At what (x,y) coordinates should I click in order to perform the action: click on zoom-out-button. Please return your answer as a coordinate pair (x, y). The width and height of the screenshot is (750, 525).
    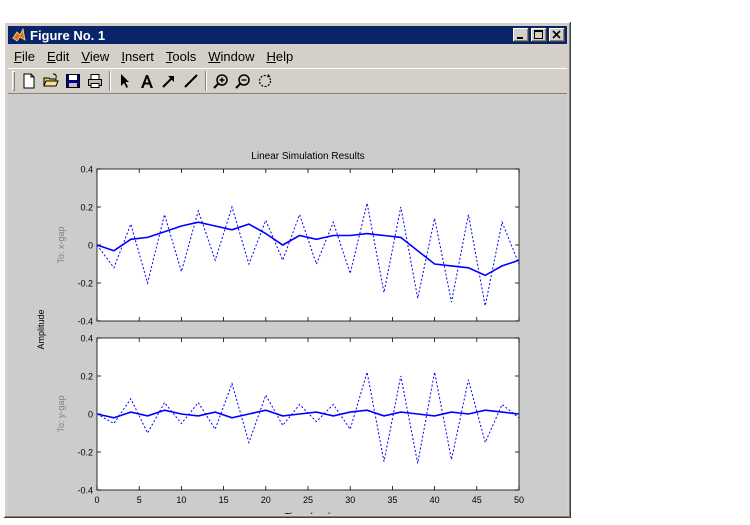
    Looking at the image, I should click on (243, 81).